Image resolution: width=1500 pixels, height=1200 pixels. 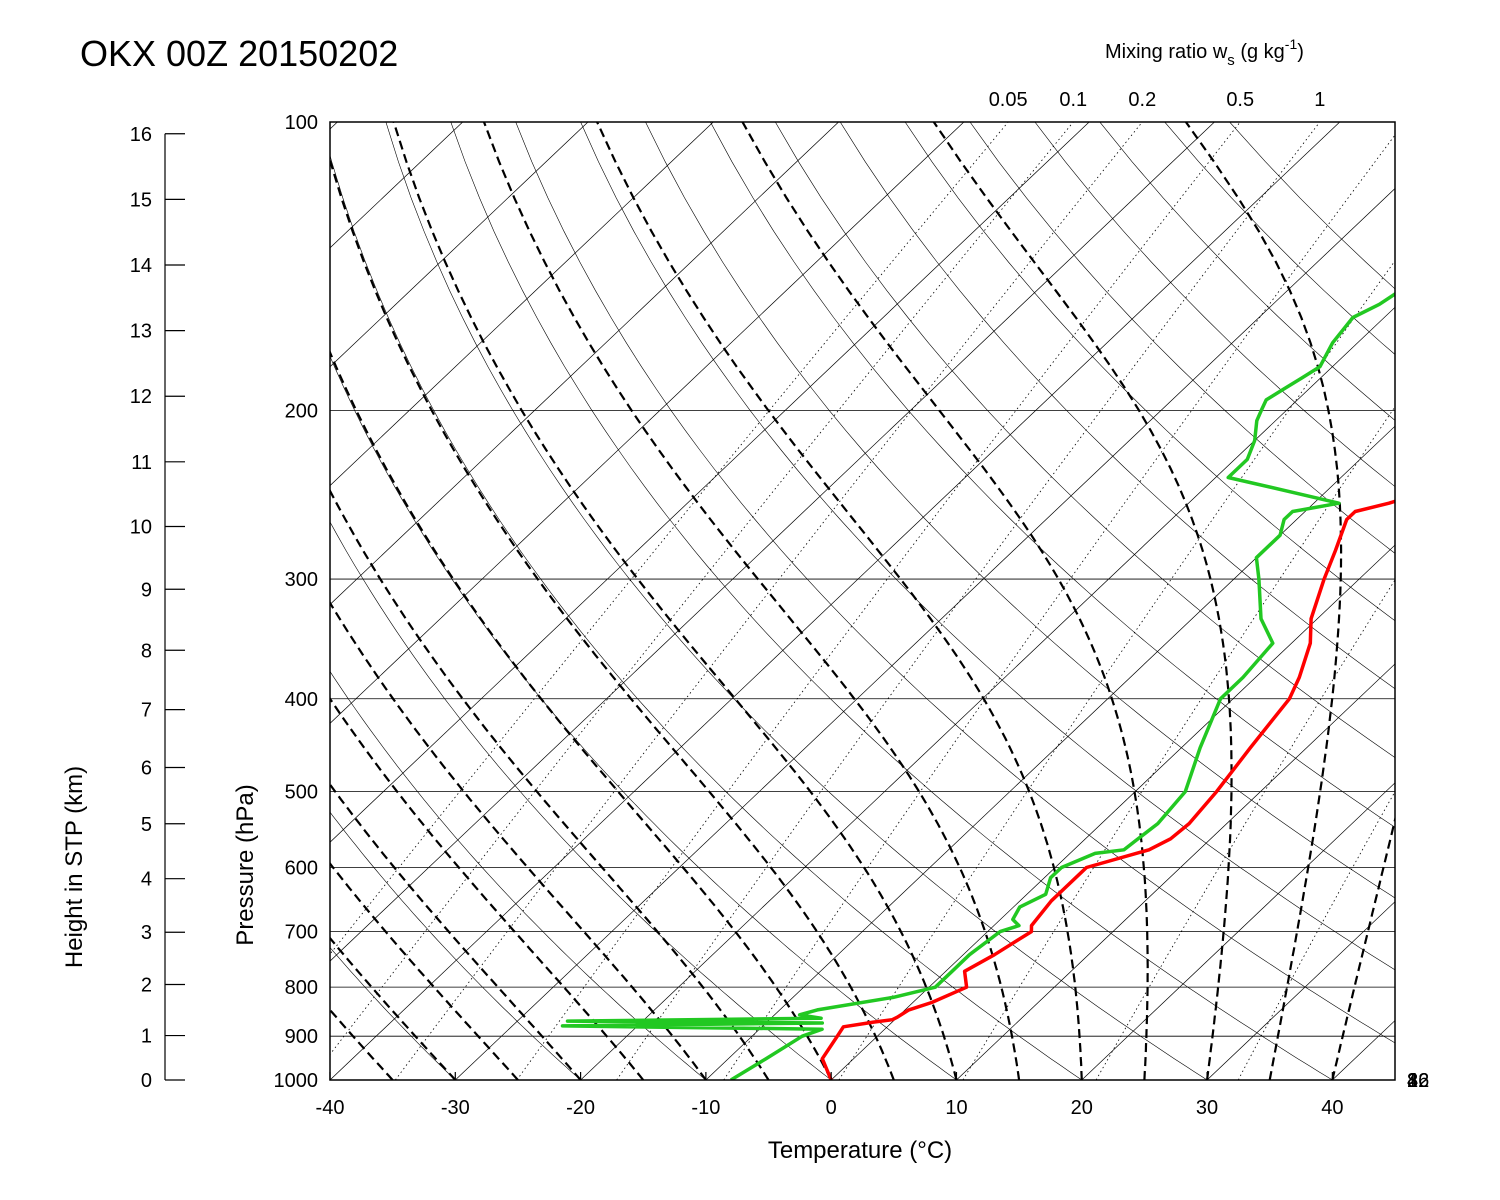 What do you see at coordinates (1008, 100) in the screenshot?
I see `mixing-ratio-label: 0.05` at bounding box center [1008, 100].